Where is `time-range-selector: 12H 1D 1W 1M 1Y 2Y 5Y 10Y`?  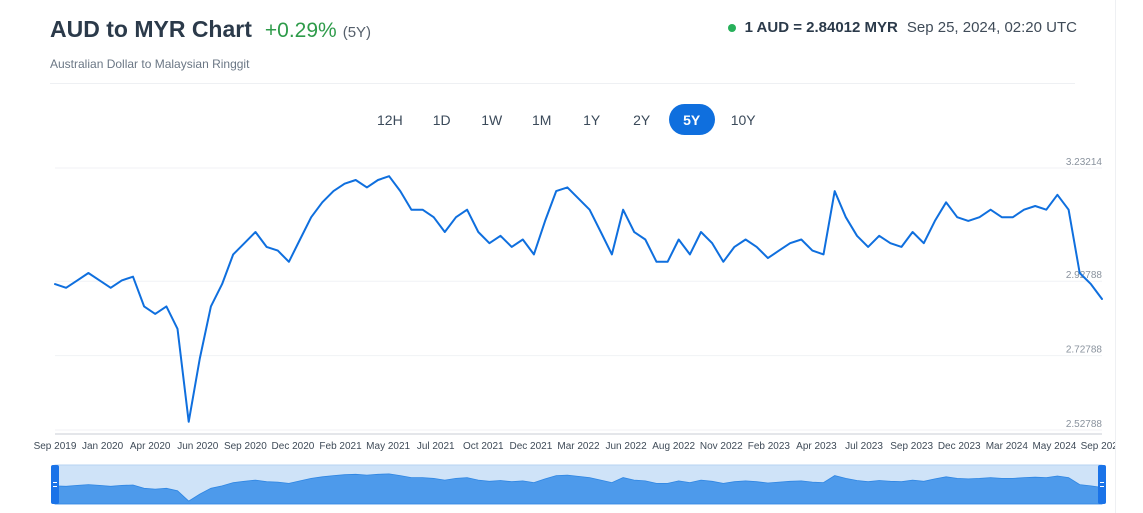
time-range-selector: 12H 1D 1W 1M 1Y 2Y 5Y 10Y is located at coordinates (566, 119).